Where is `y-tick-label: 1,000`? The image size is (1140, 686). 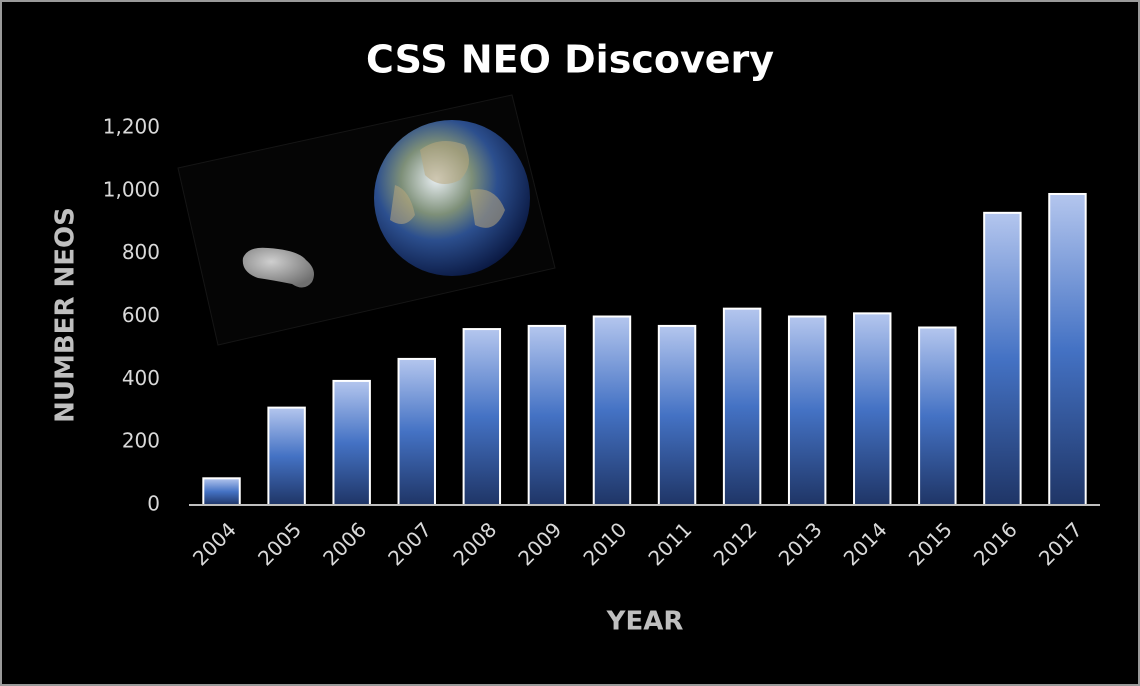 y-tick-label: 1,000 is located at coordinates (131, 189).